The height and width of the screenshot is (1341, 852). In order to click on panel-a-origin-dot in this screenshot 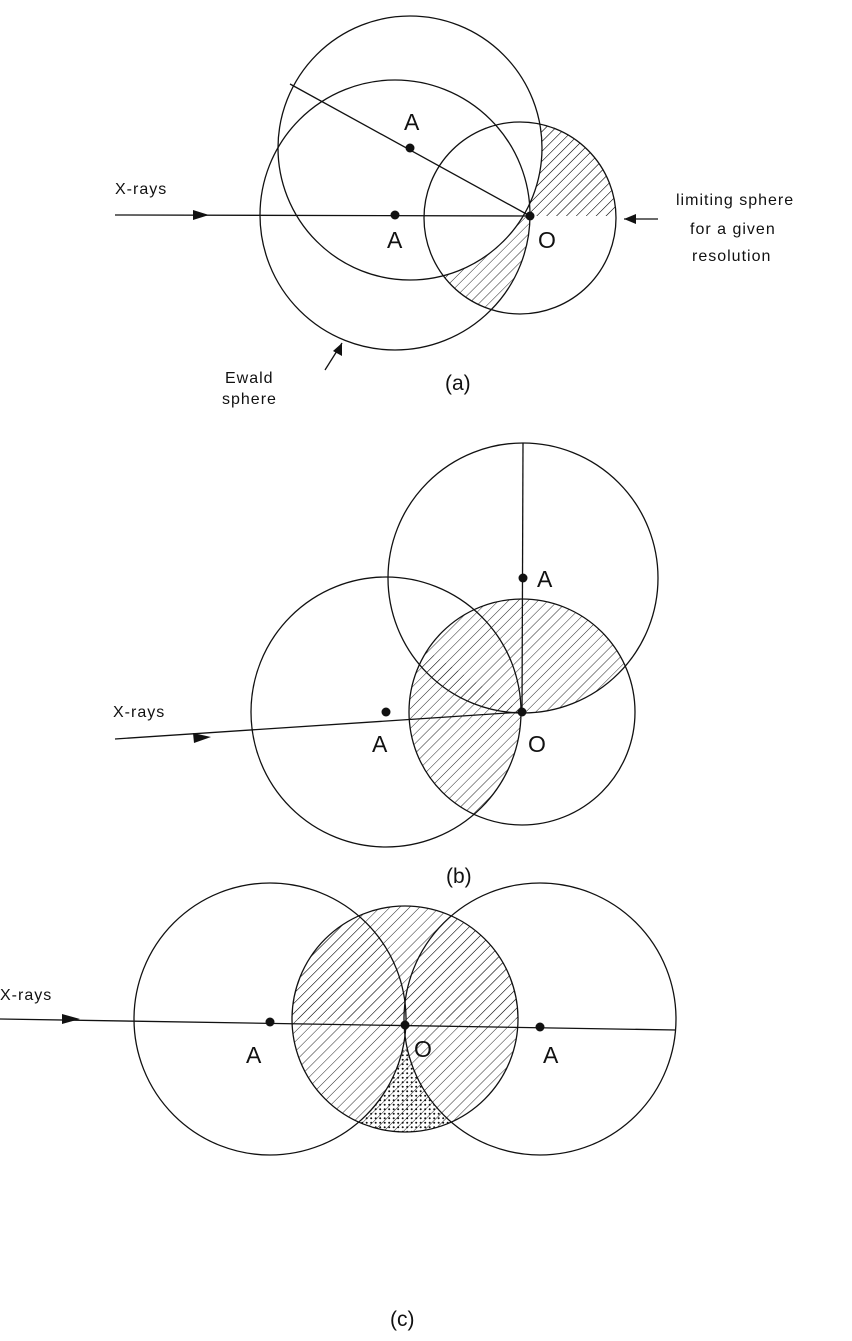, I will do `click(530, 216)`.